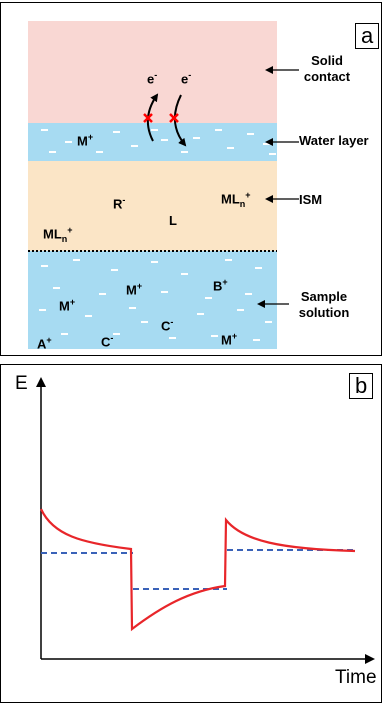 This screenshot has height=703, width=382. Describe the element at coordinates (152, 206) in the screenshot. I see `ism-layer` at that location.